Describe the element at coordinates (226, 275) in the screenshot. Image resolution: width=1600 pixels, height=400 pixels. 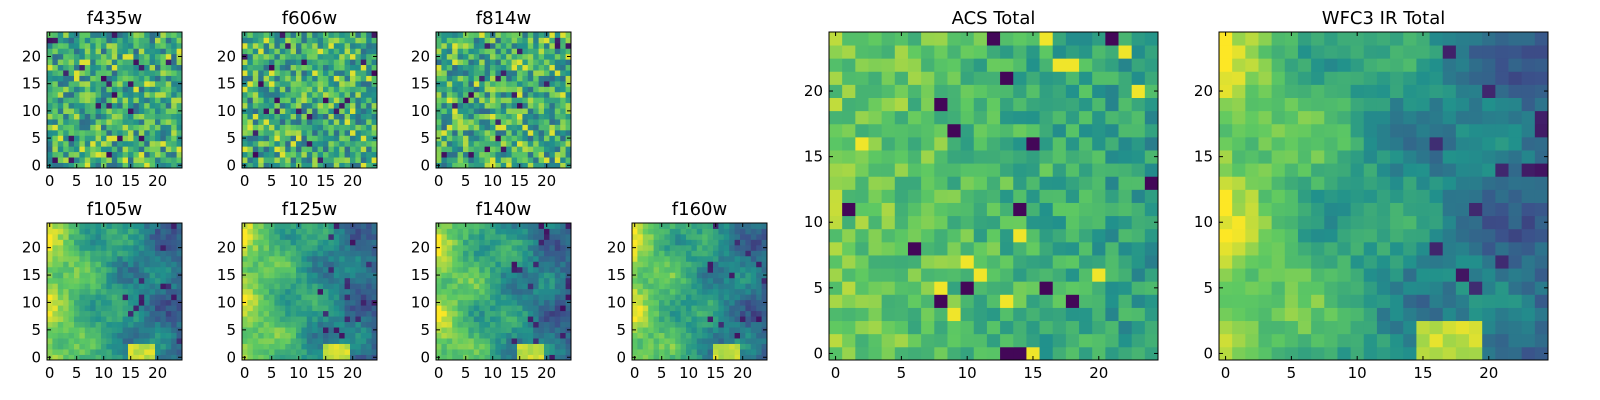
I see `y-tick-label: 15` at that location.